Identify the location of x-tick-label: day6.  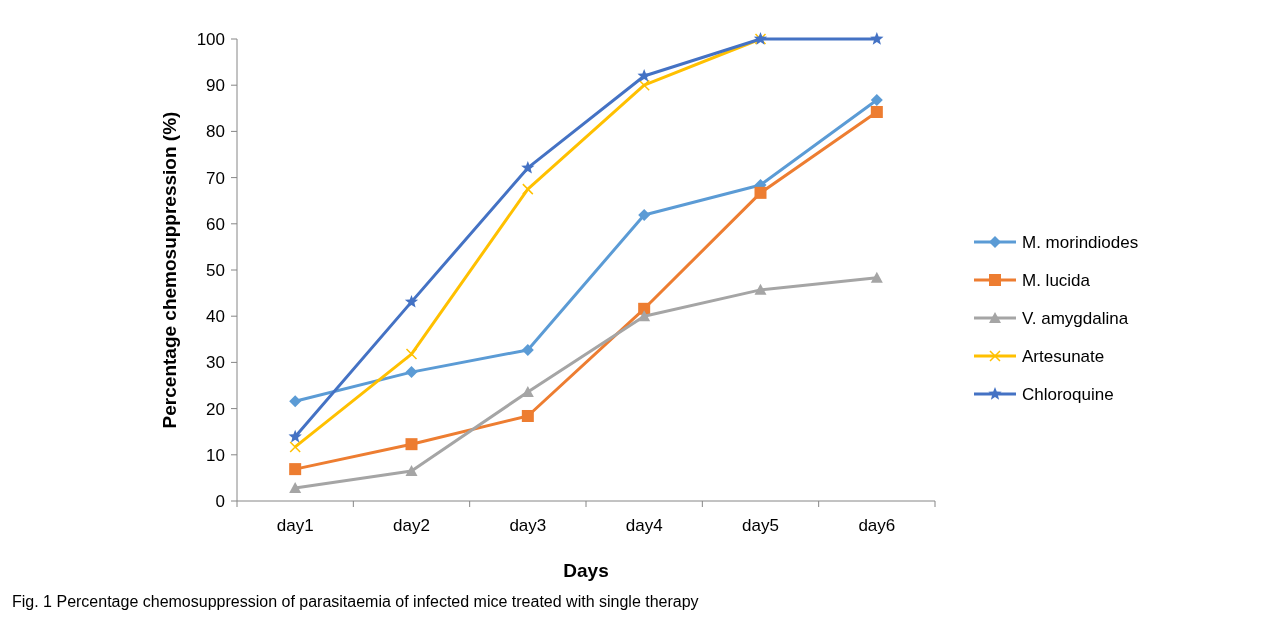
(877, 525).